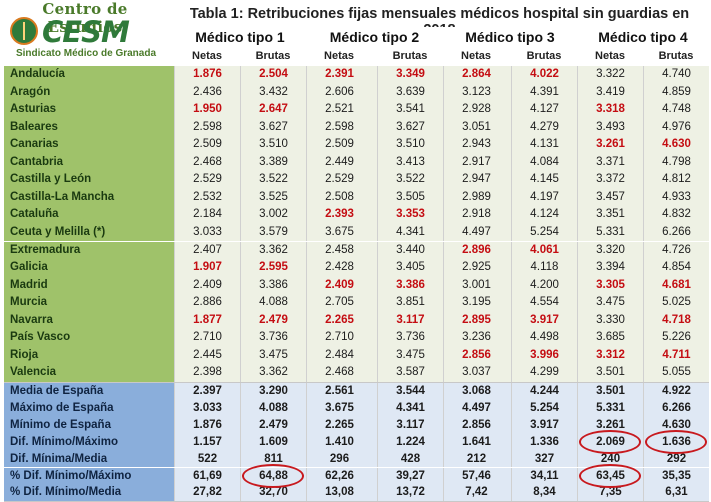  I want to click on value-cell: 4.244, so click(544, 391).